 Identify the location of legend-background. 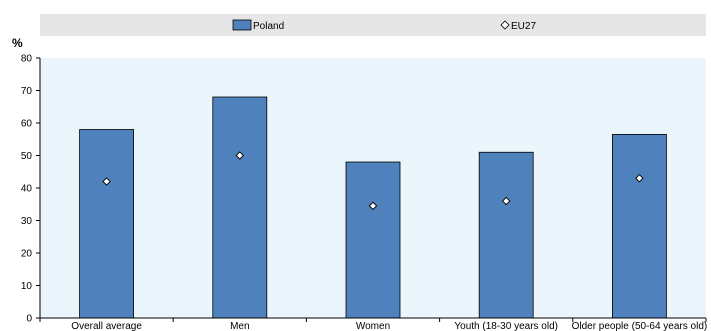
(373, 25).